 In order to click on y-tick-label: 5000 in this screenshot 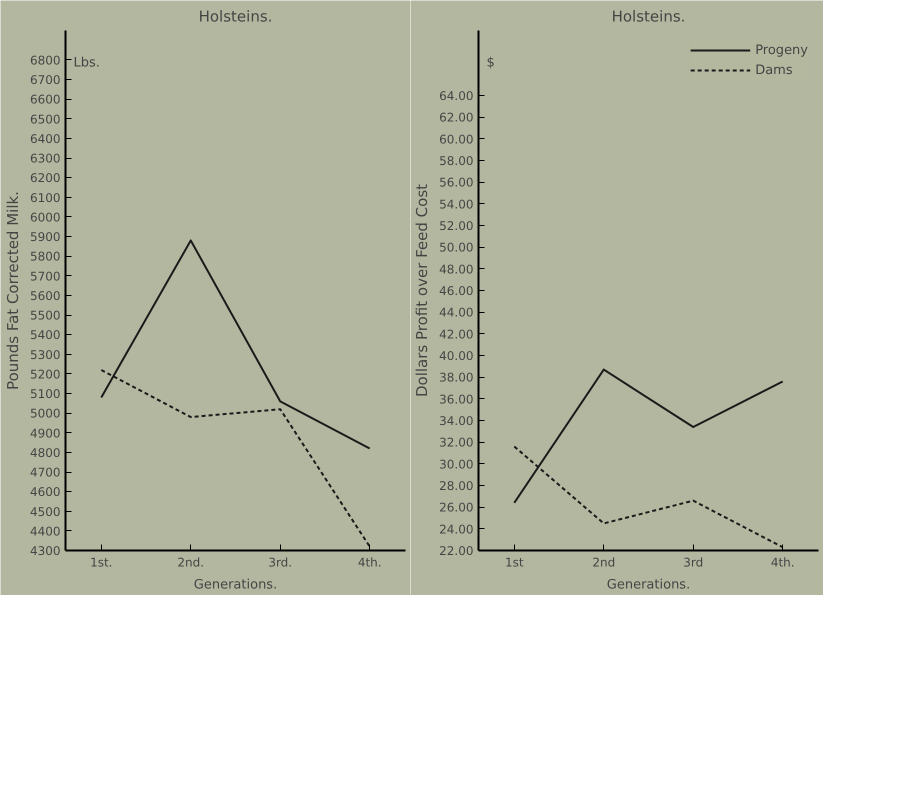, I will do `click(45, 413)`.